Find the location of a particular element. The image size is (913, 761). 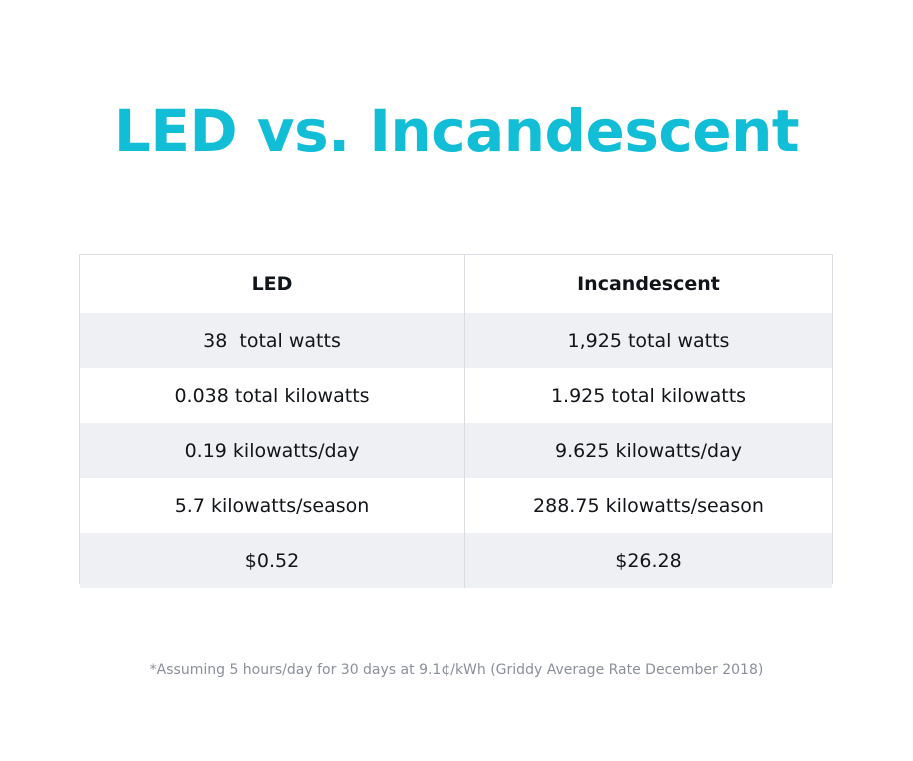

table-row: 0.19 kilowatts/day 9.625 kilowatts/day is located at coordinates (456, 450).